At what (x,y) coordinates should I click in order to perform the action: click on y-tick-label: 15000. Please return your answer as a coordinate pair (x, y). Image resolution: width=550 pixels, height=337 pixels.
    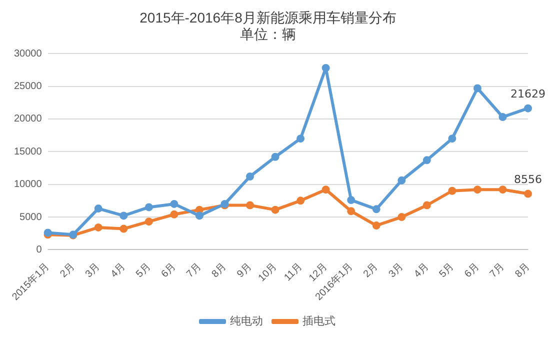
    Looking at the image, I should click on (28, 152).